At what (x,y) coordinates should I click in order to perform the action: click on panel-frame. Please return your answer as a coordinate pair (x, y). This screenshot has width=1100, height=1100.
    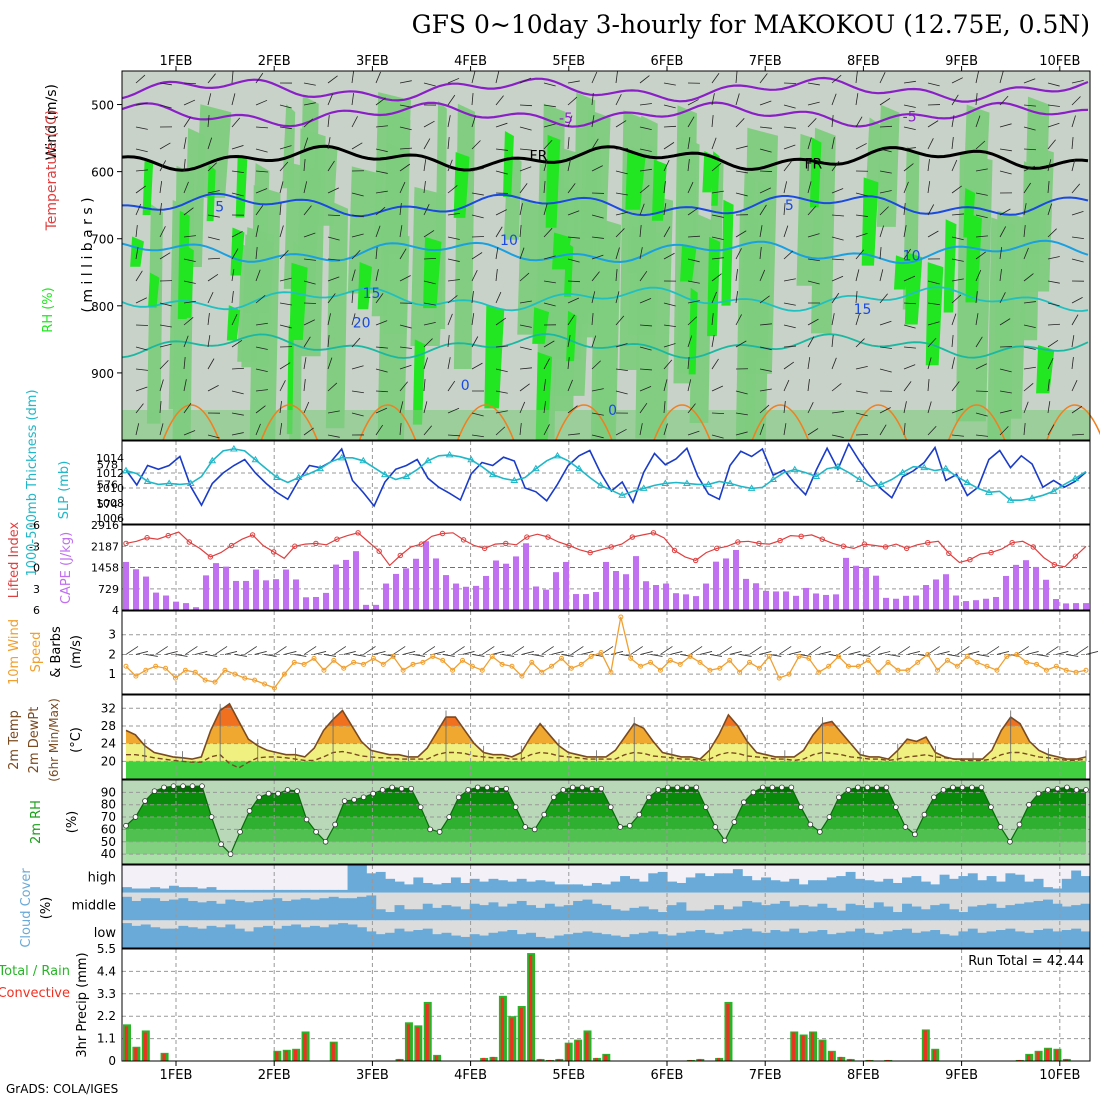
    Looking at the image, I should click on (606, 822).